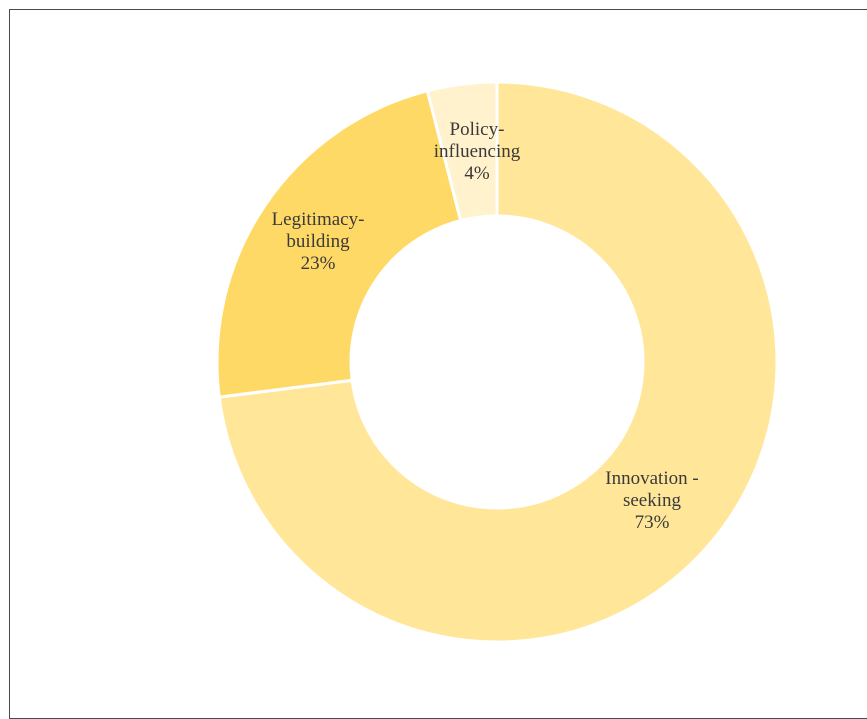 The width and height of the screenshot is (867, 719). I want to click on slice-label-0: Innovation -seeking 73%, so click(651, 500).